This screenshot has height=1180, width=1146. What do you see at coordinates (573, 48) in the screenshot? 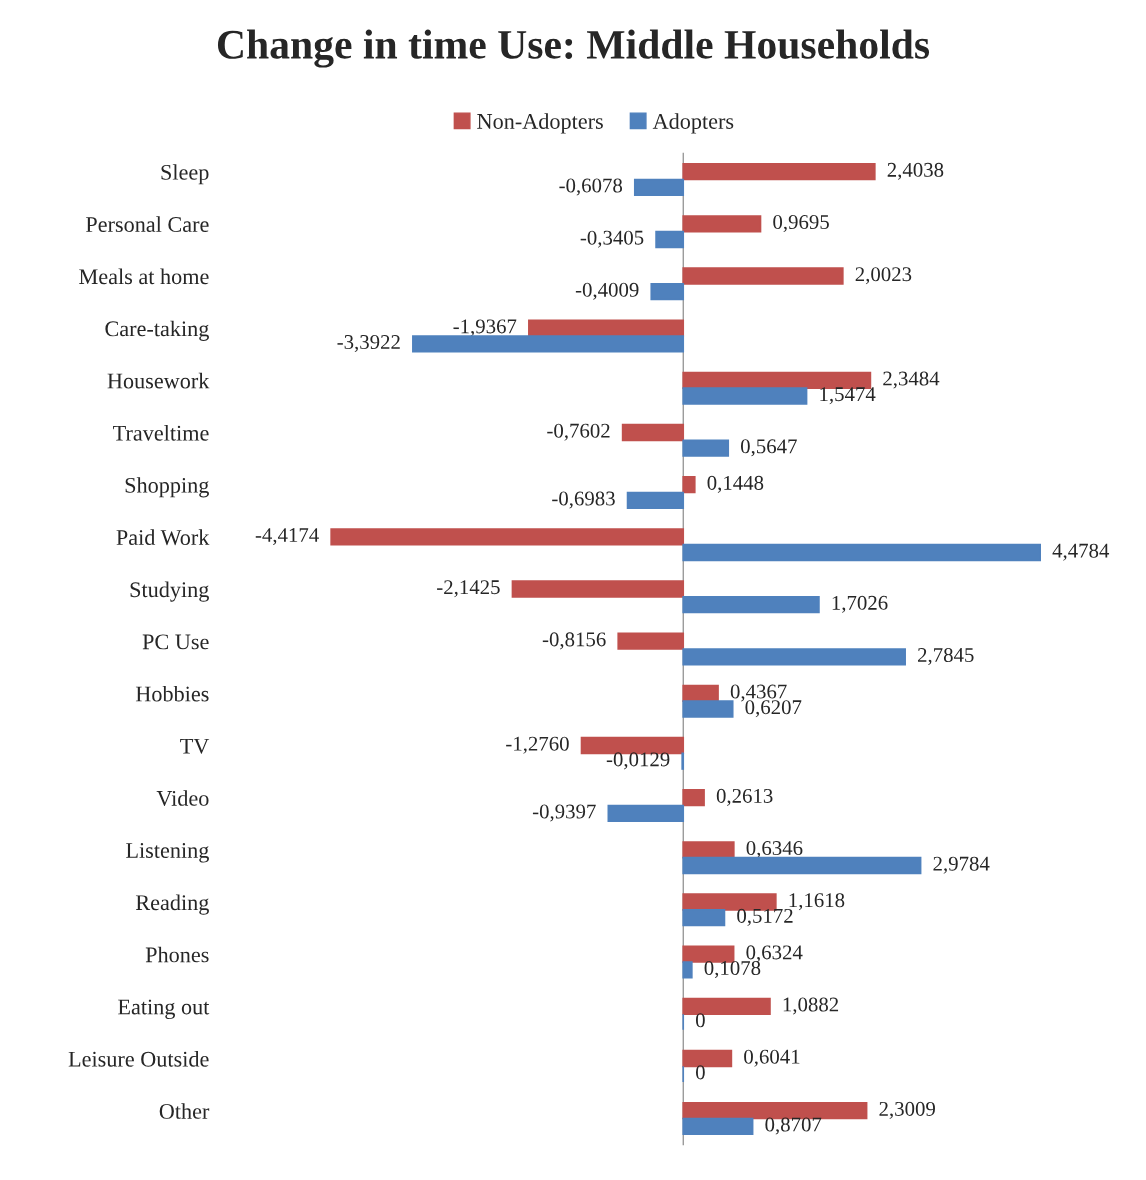
I see `chart-title: Change in time Use: Middle Households` at bounding box center [573, 48].